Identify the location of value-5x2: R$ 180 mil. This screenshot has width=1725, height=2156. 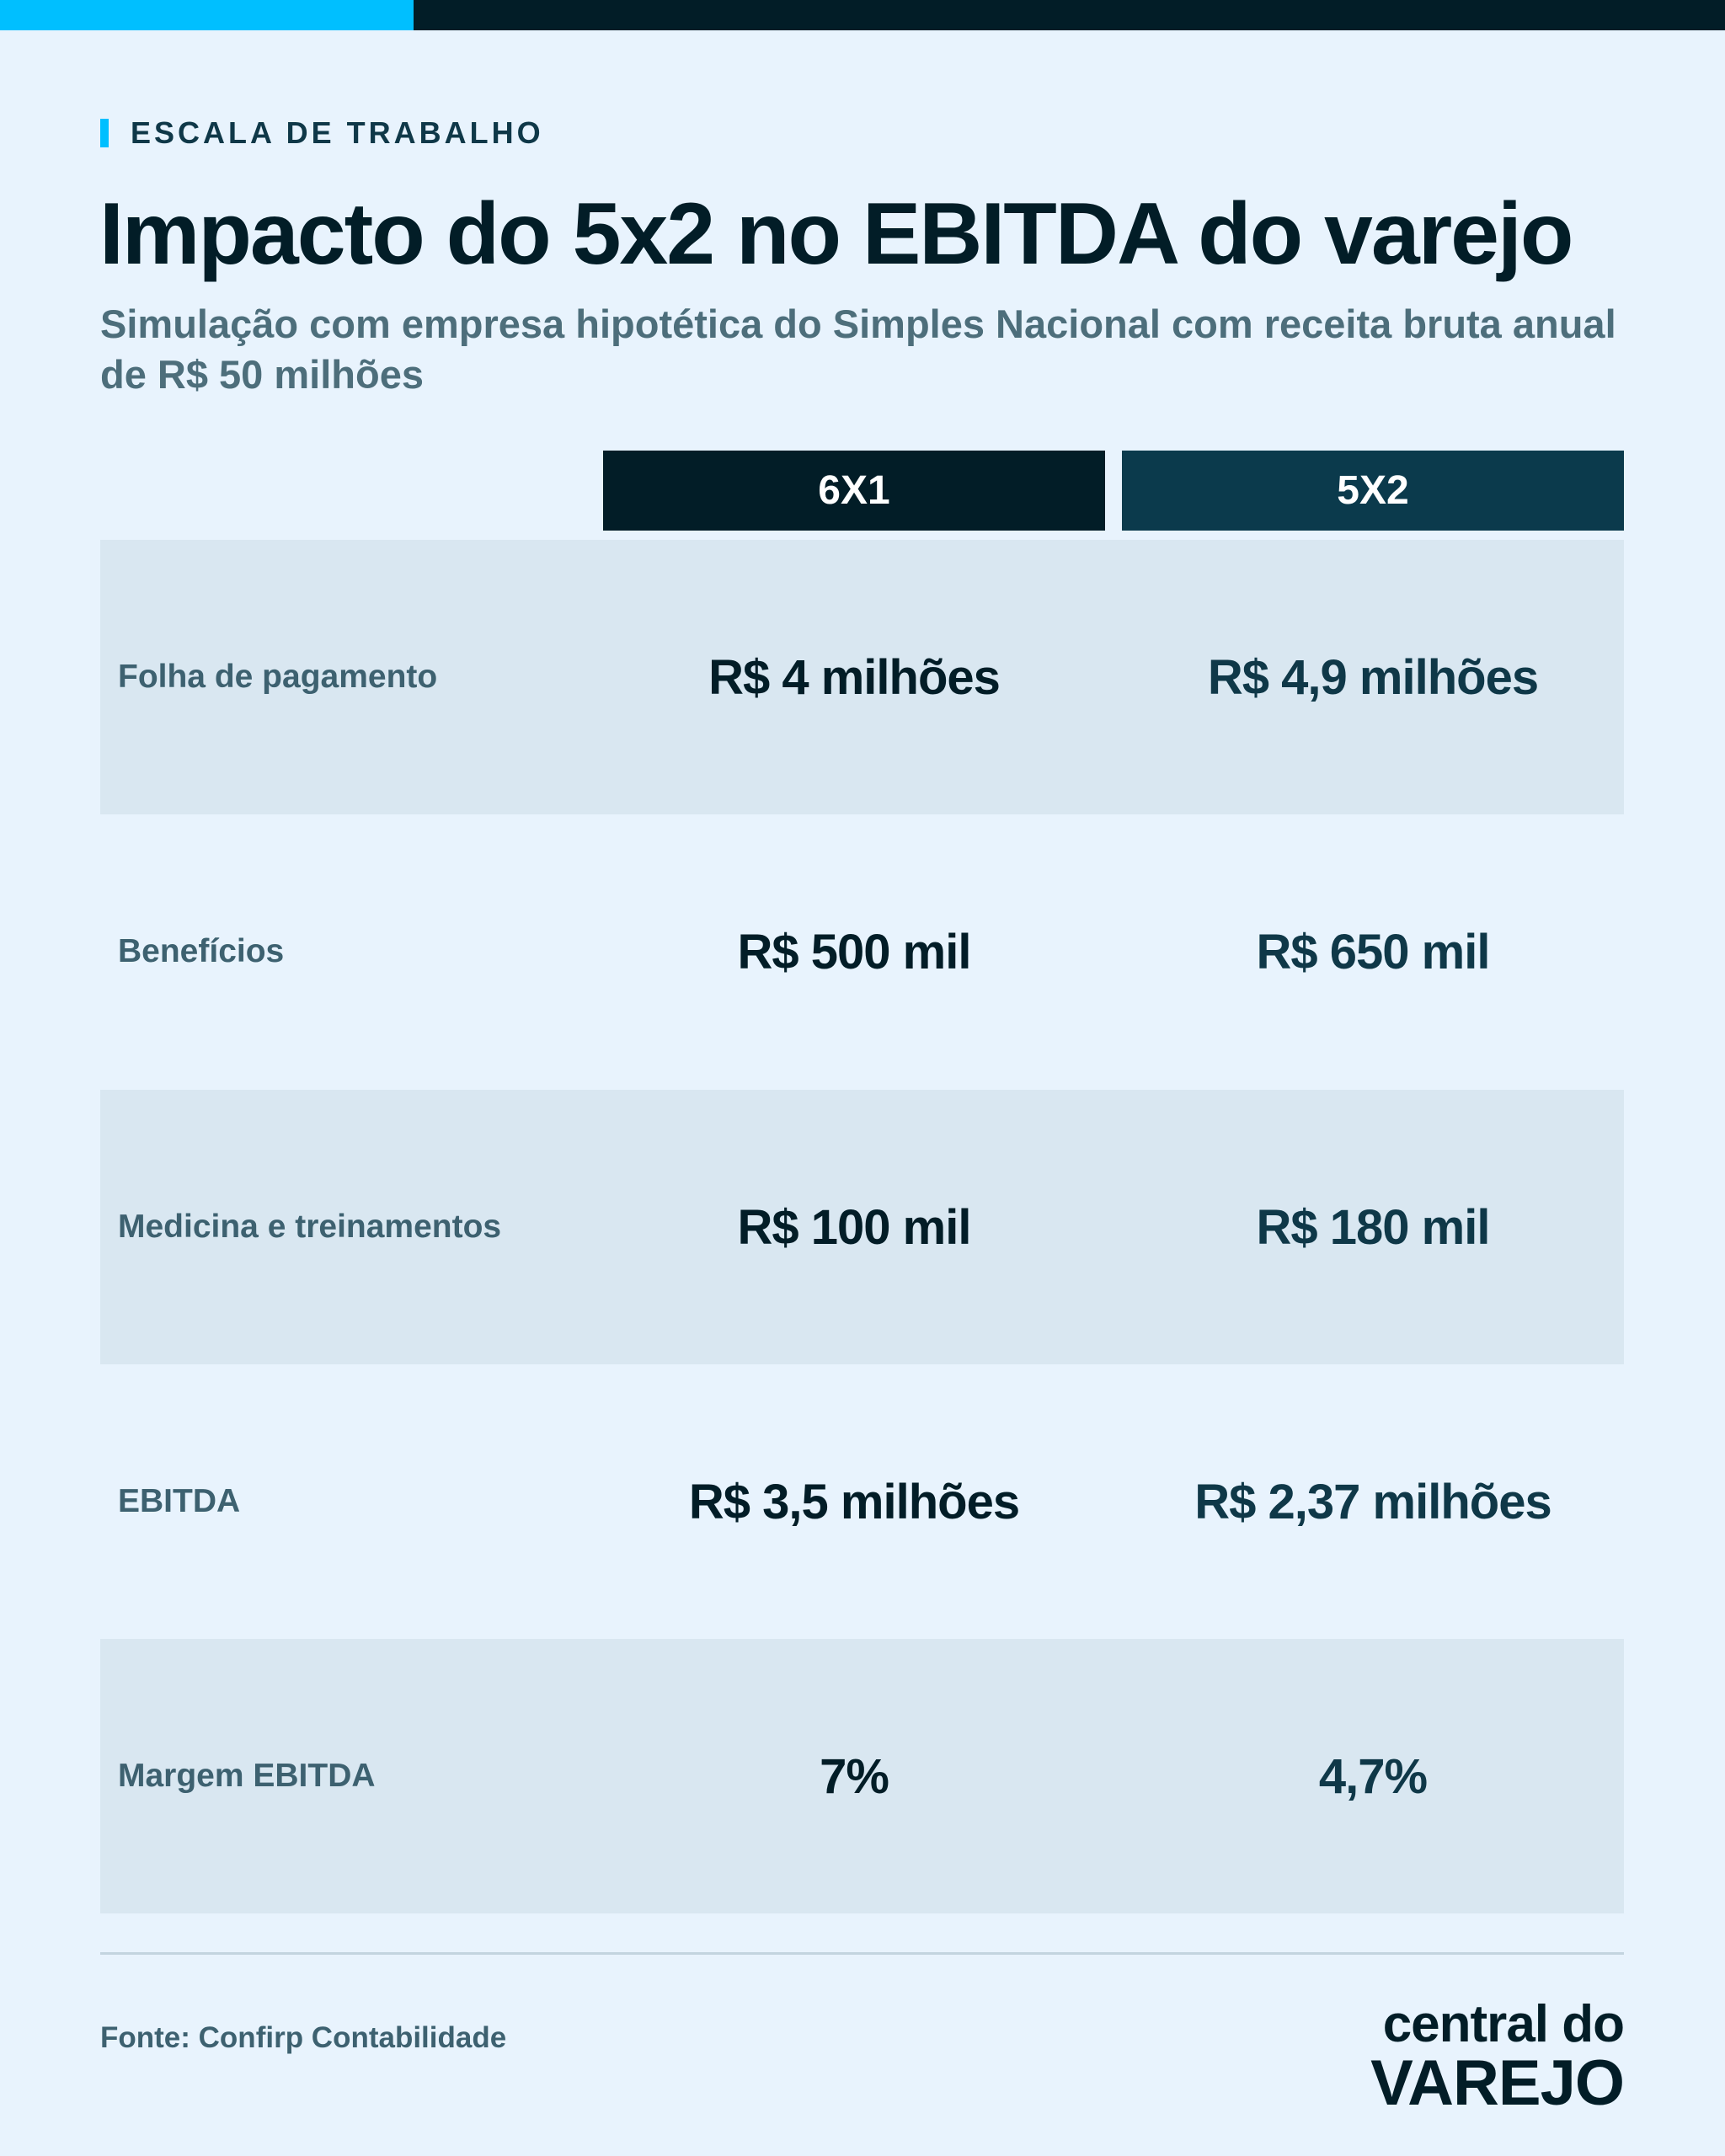
(1373, 1227).